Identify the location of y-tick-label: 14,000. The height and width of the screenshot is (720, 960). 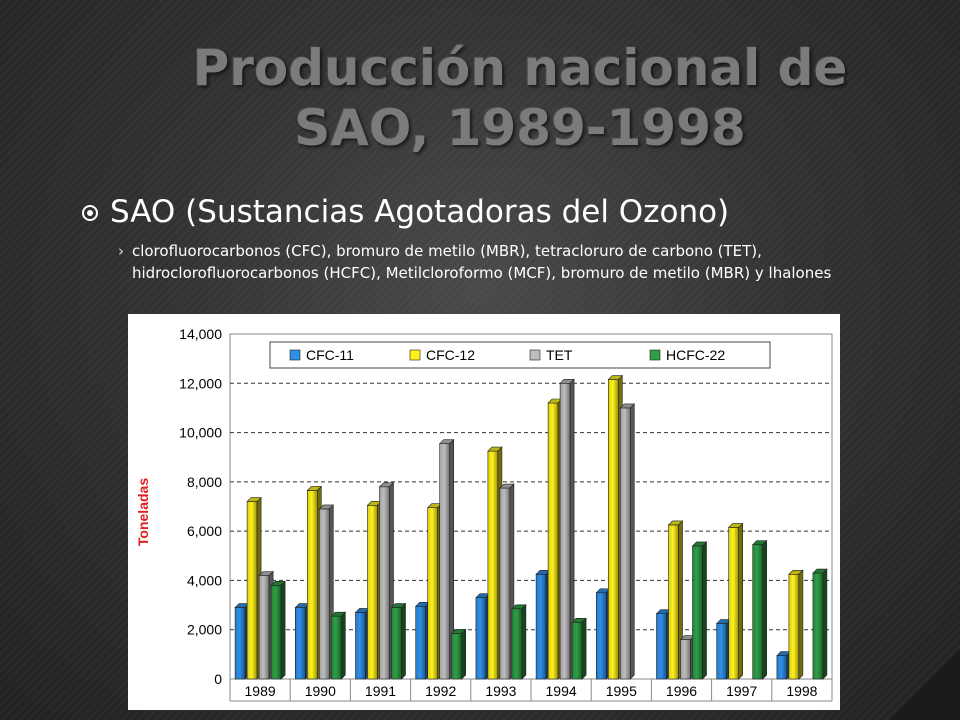
(200, 334).